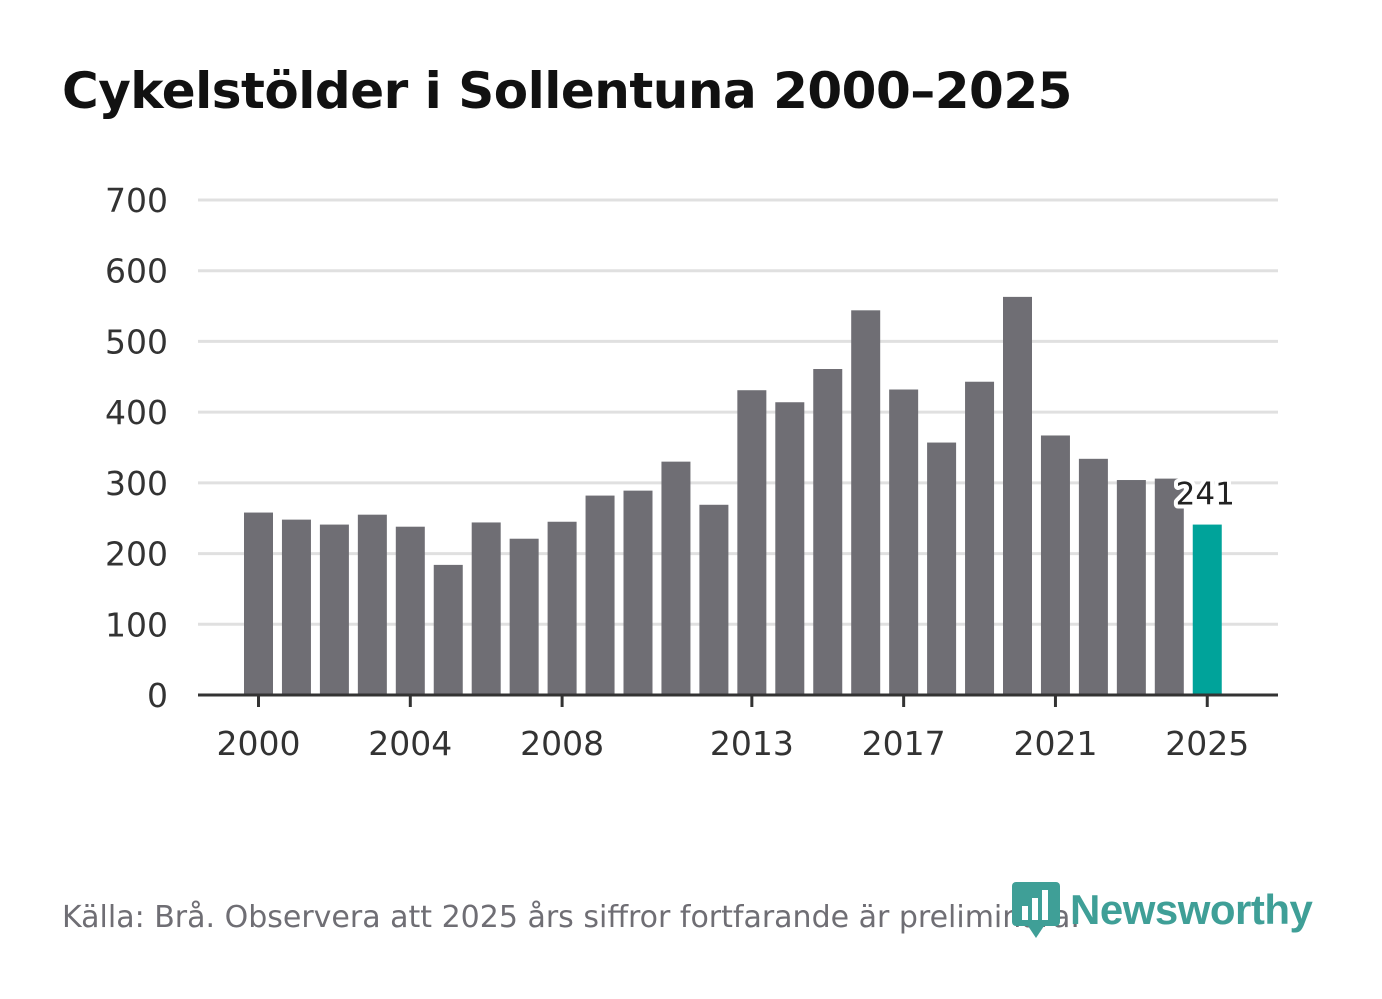 The image size is (1382, 999). What do you see at coordinates (752, 542) in the screenshot?
I see `bar-2013` at bounding box center [752, 542].